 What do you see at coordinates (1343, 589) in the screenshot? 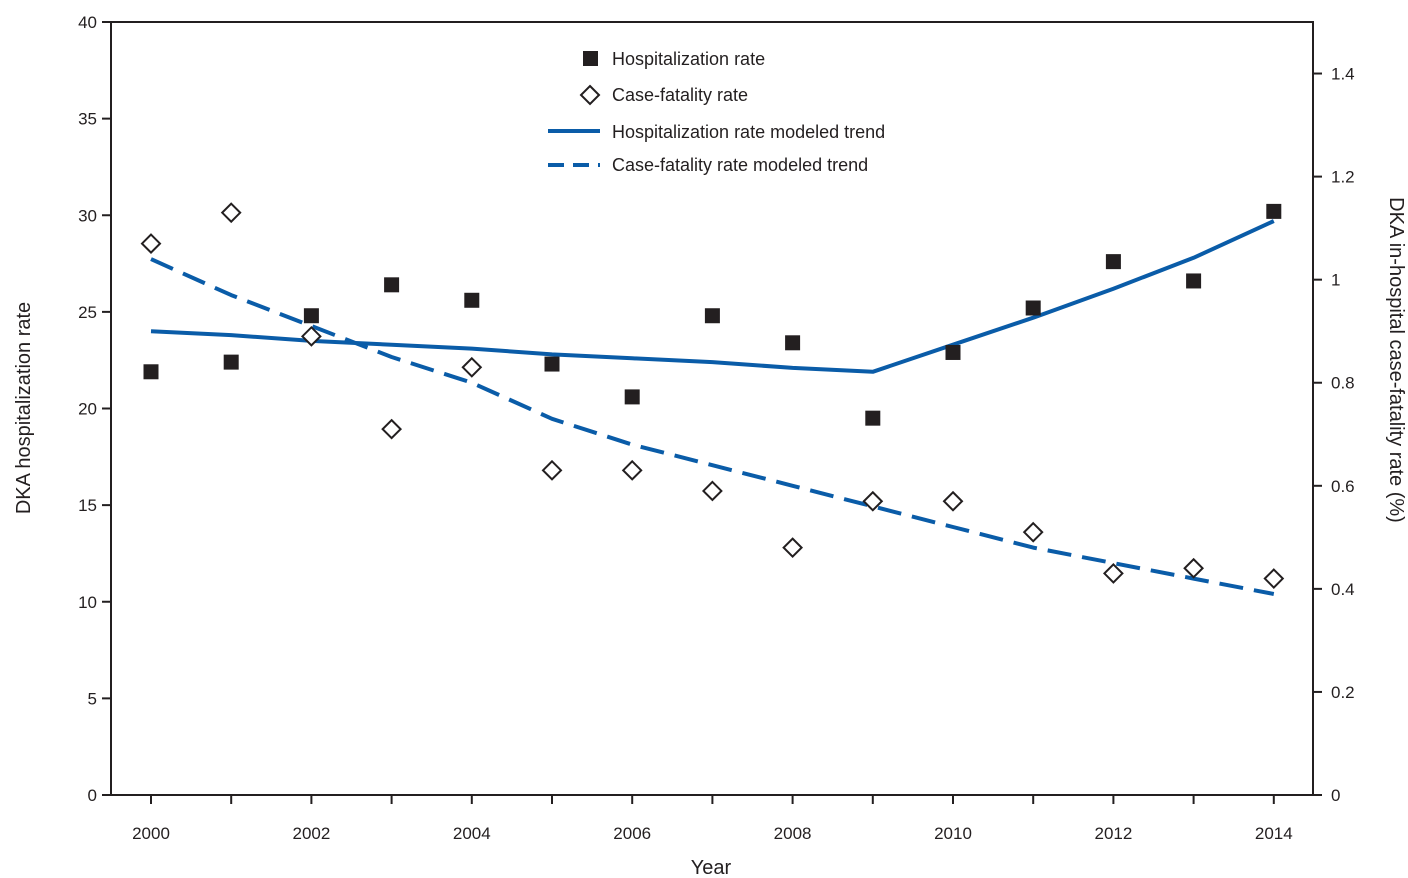
I see `right-tick-label: 0.4` at bounding box center [1343, 589].